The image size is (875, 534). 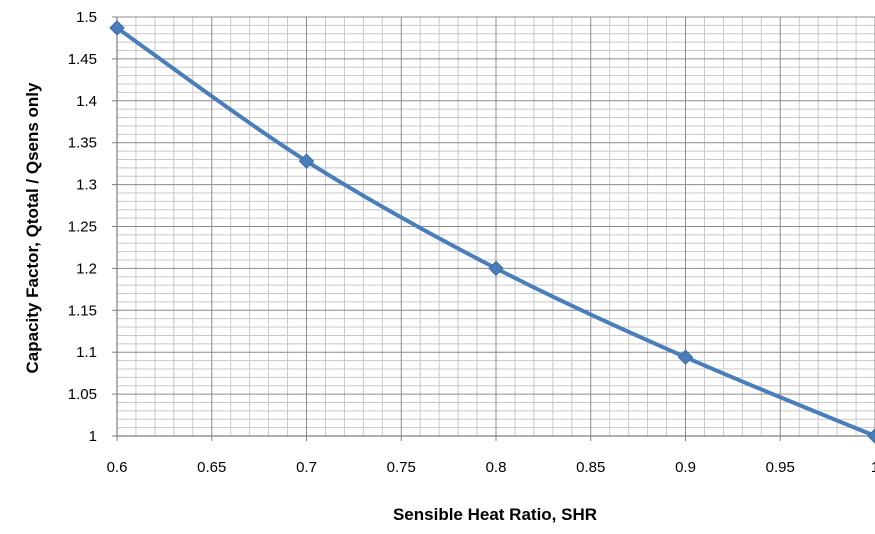 I want to click on y-tick-label: 1.5, so click(x=86, y=17).